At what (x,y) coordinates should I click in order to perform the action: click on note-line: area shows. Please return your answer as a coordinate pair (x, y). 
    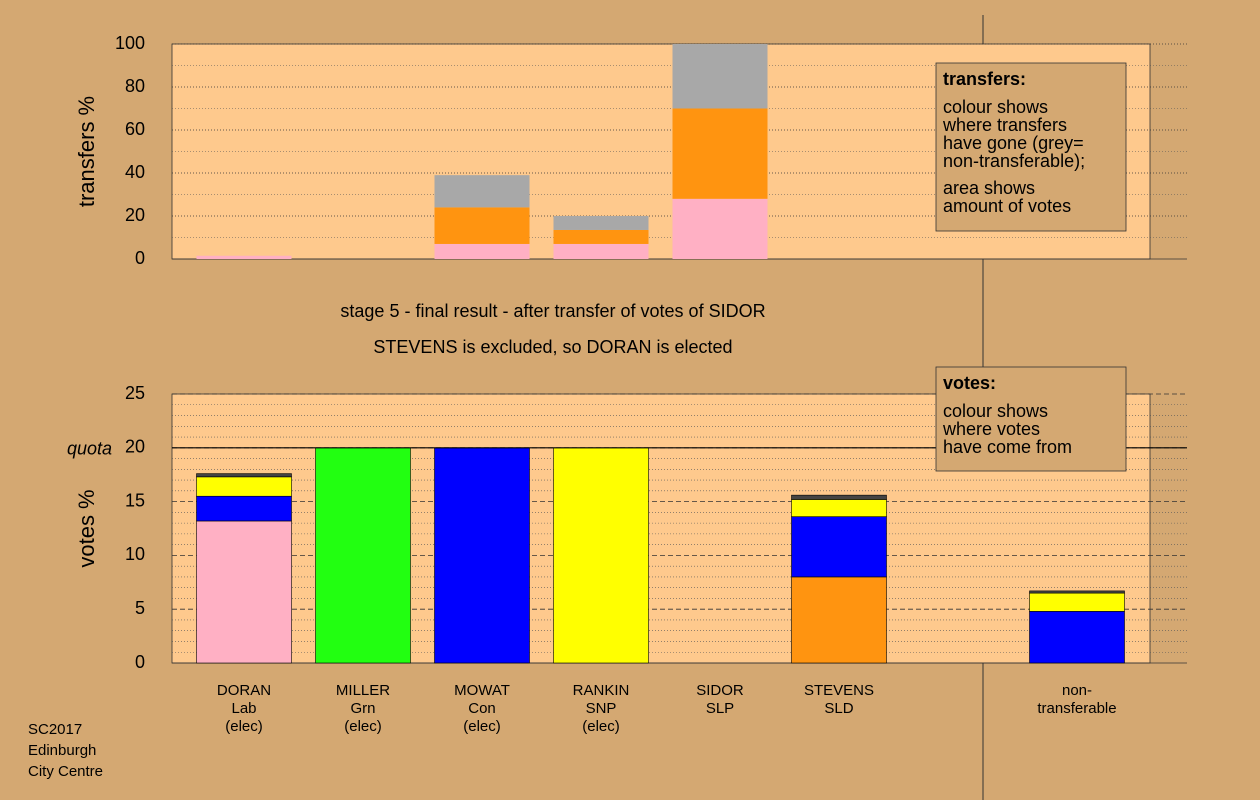
    Looking at the image, I should click on (989, 188).